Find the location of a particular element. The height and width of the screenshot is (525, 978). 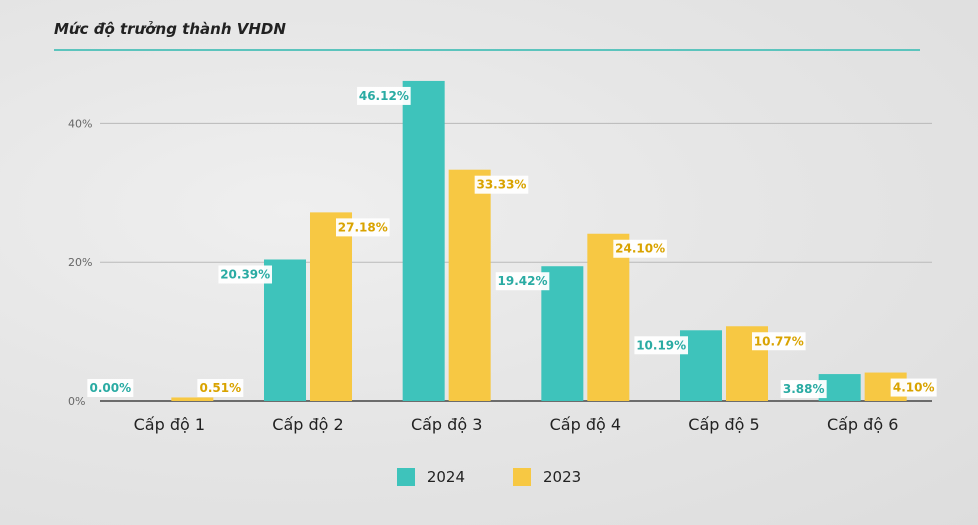

data-label-2024: 46.12% is located at coordinates (384, 96).